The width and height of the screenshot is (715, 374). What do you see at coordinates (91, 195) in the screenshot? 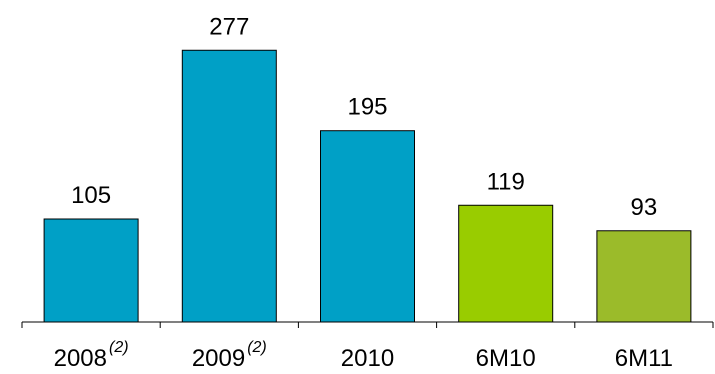
I see `data-label-2008: 105` at bounding box center [91, 195].